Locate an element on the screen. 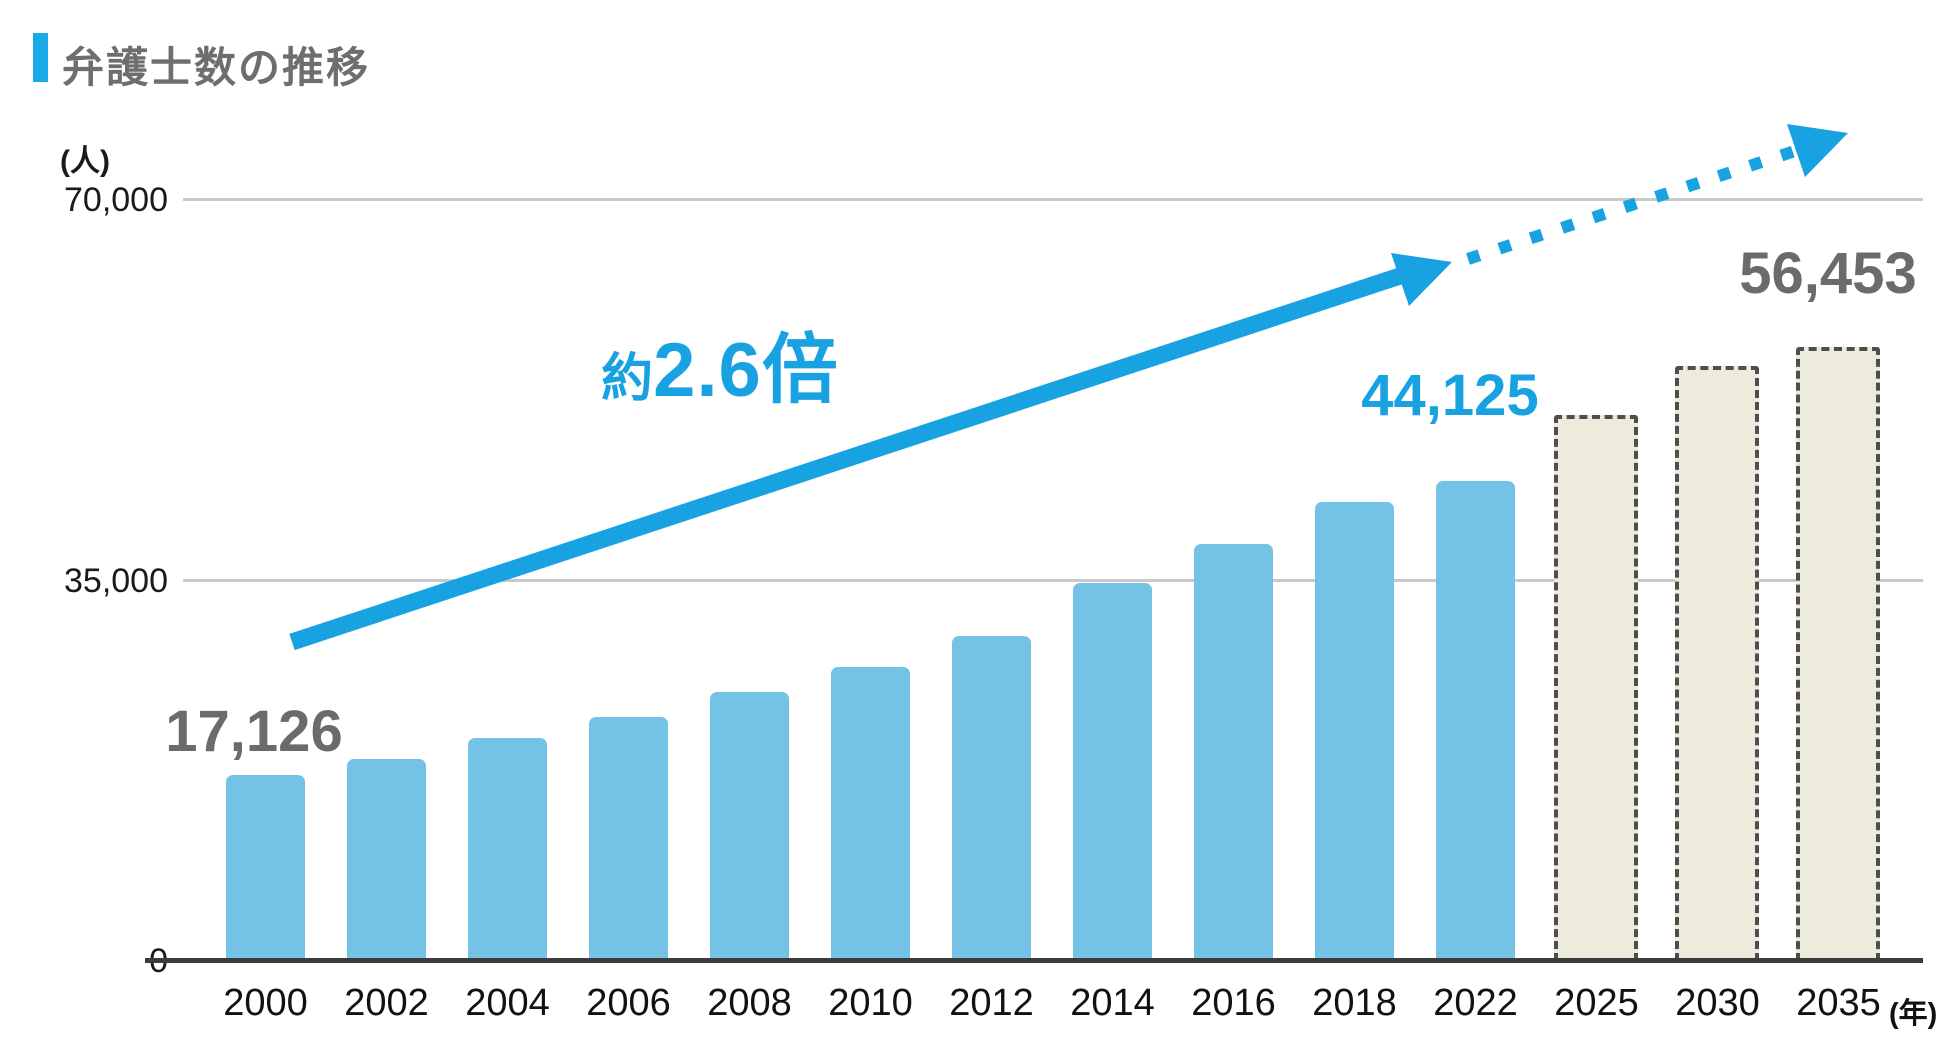  growth-arrow-end-arrowhead-icon is located at coordinates (1817, 150).